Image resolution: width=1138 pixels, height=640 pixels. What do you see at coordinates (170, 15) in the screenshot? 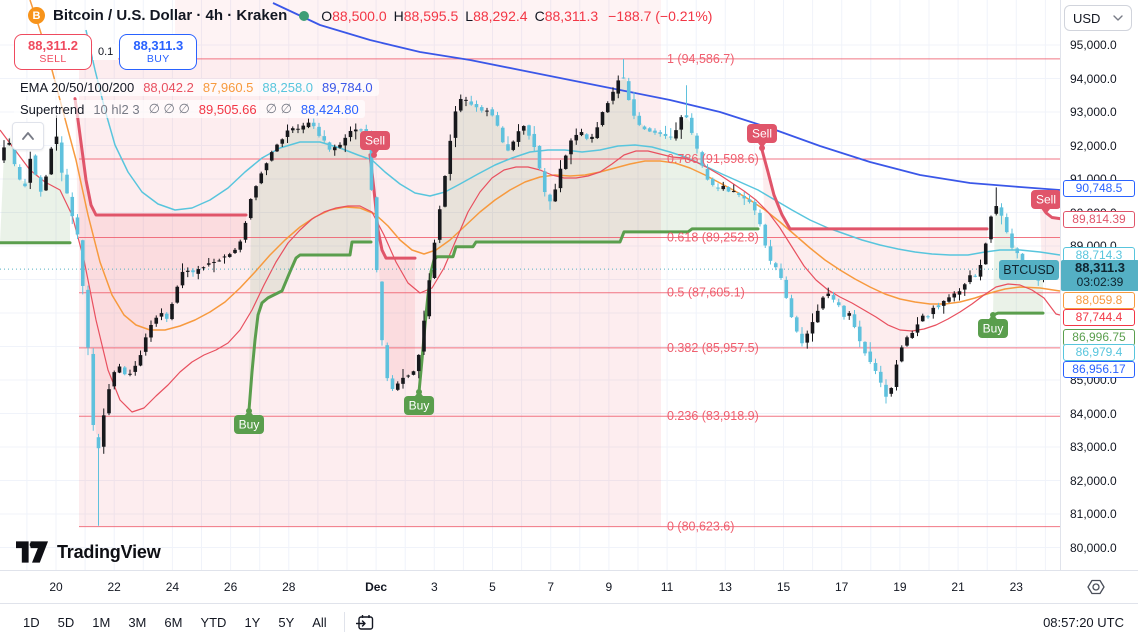
I see `symbol-title: Bitcoin / U.S. Dollar · 4h · Kraken` at bounding box center [170, 15].